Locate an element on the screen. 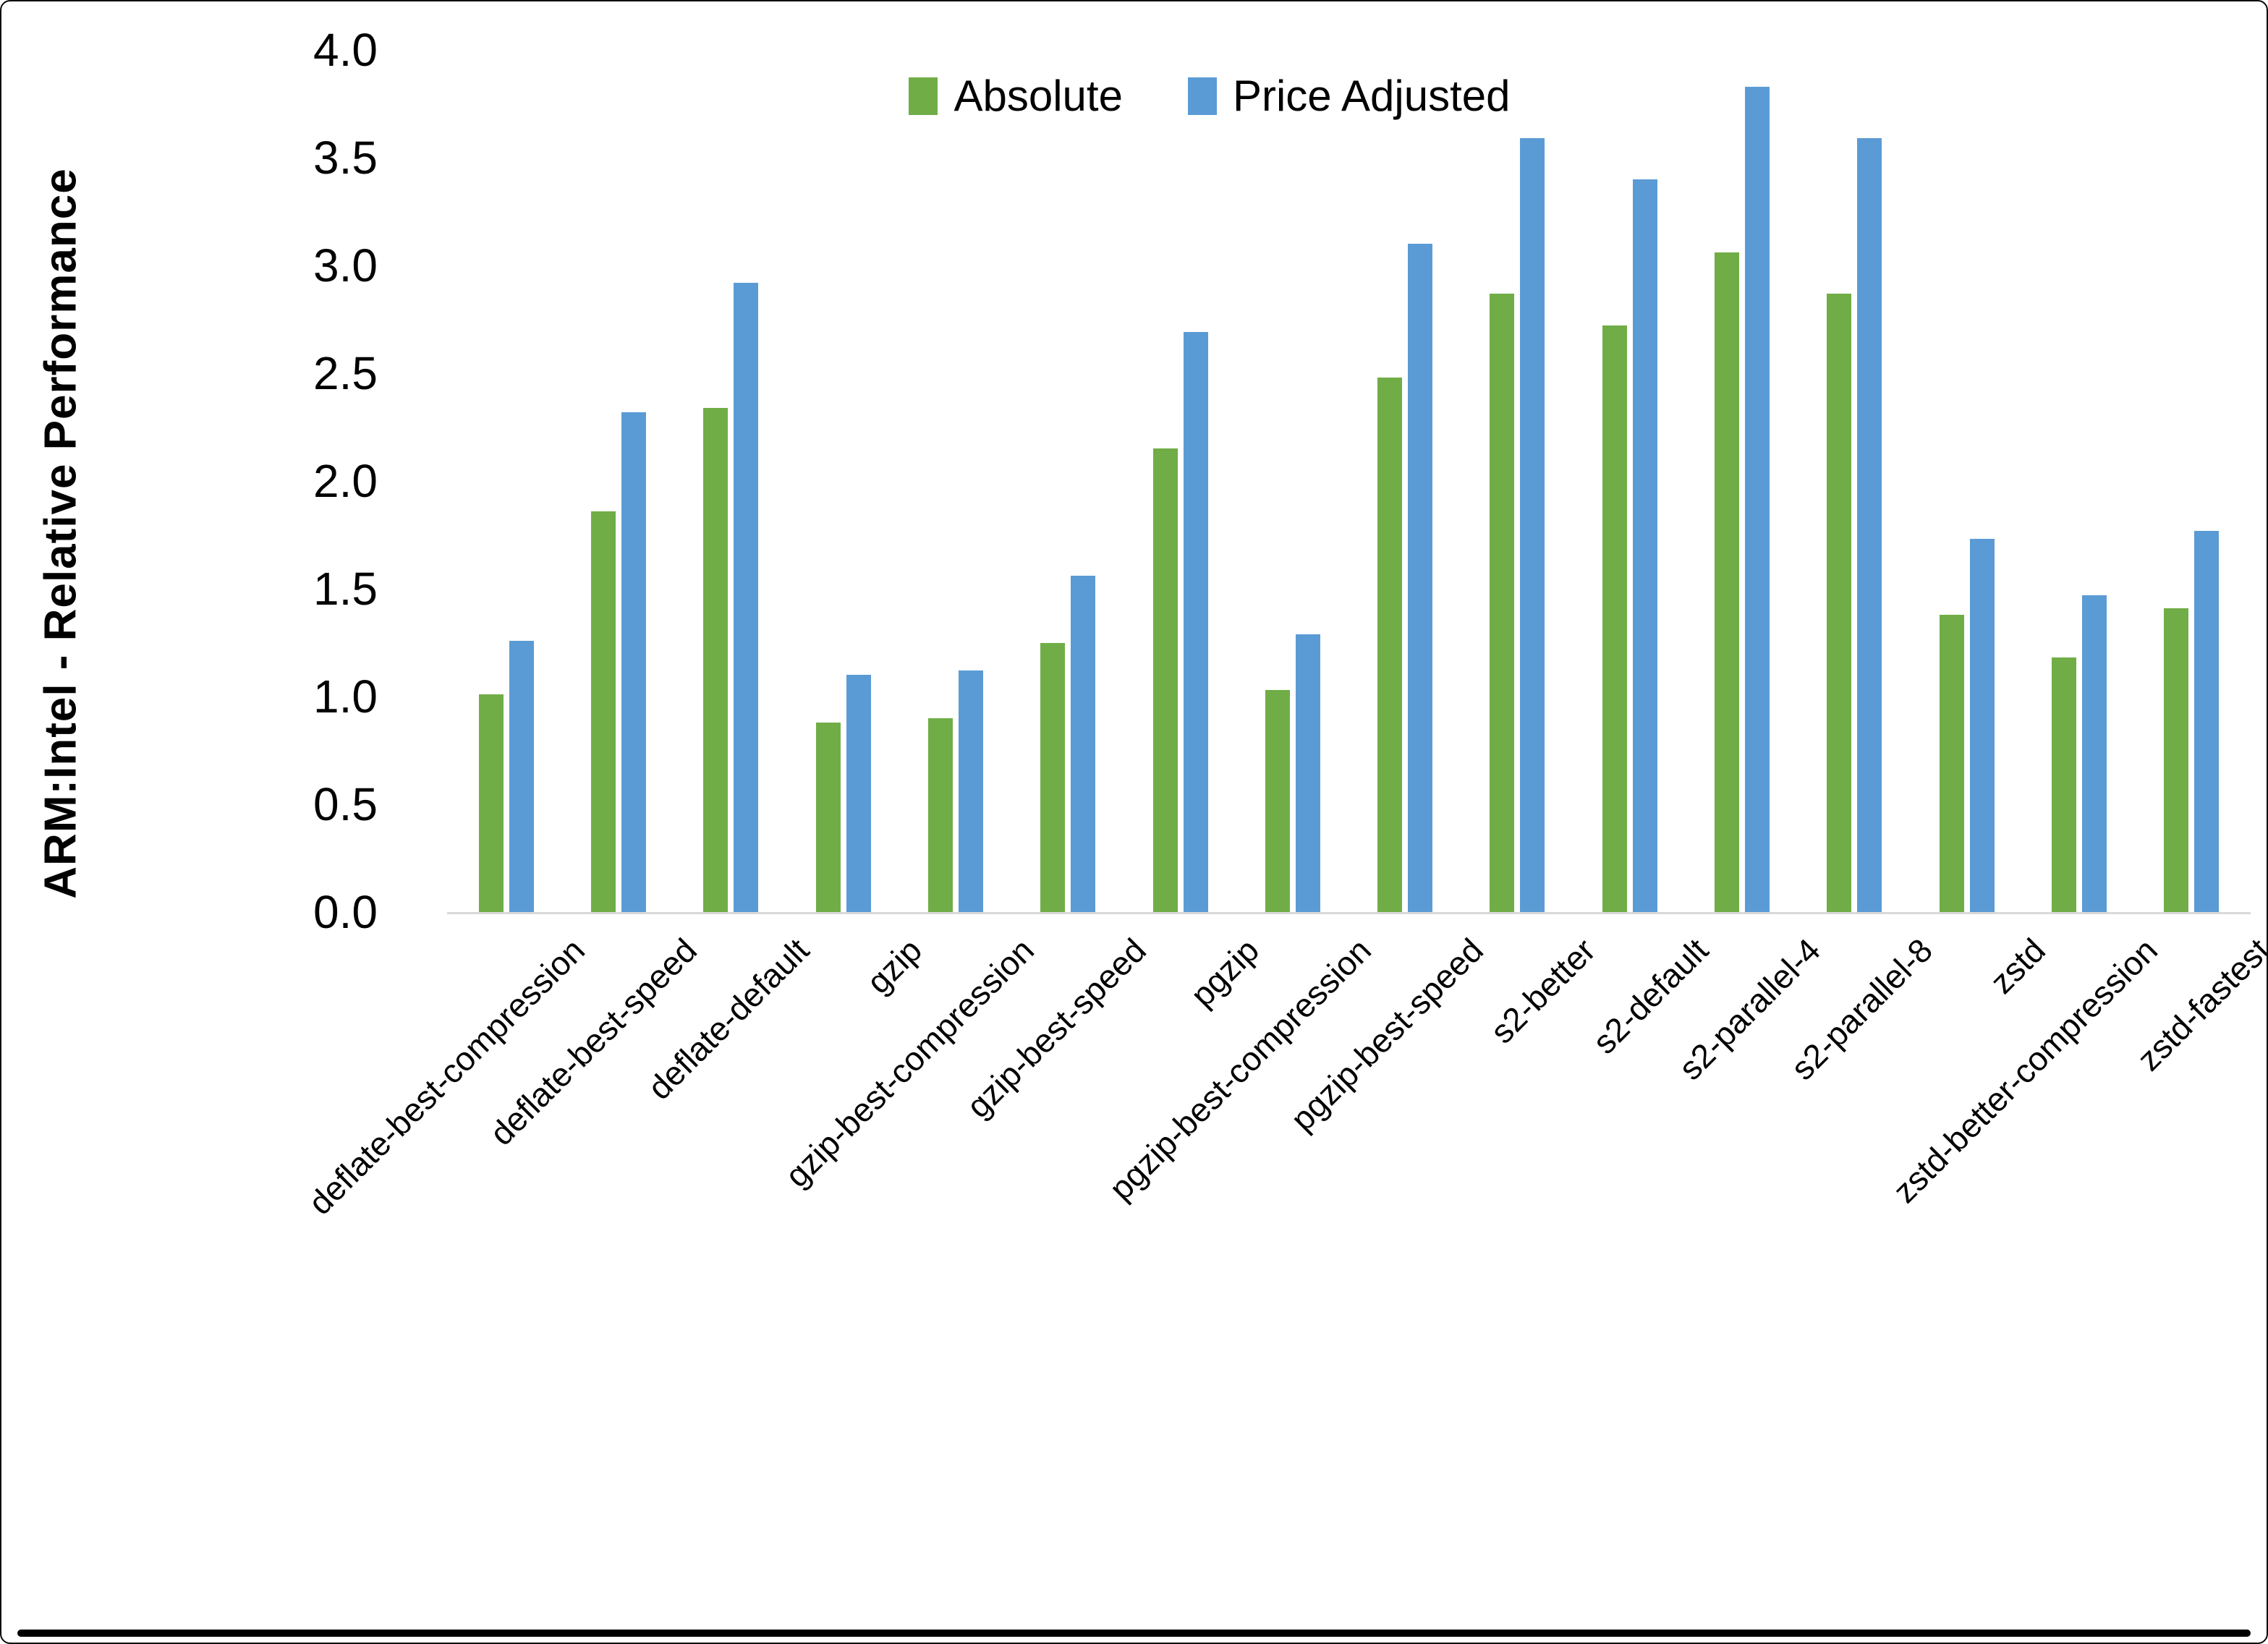 This screenshot has width=2268, height=1644. bar-absolute-gzip-best-compression is located at coordinates (940, 814).